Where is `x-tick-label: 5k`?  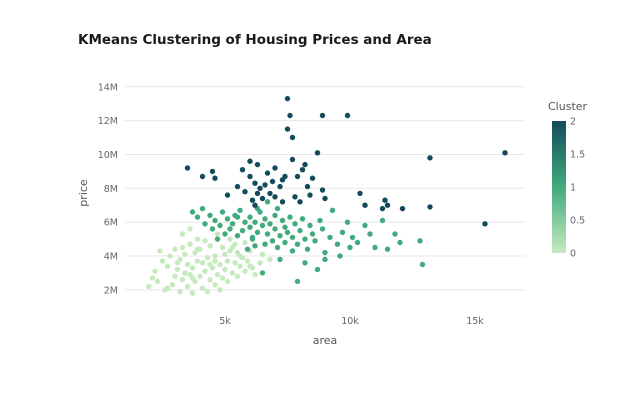 x-tick-label: 5k is located at coordinates (225, 321).